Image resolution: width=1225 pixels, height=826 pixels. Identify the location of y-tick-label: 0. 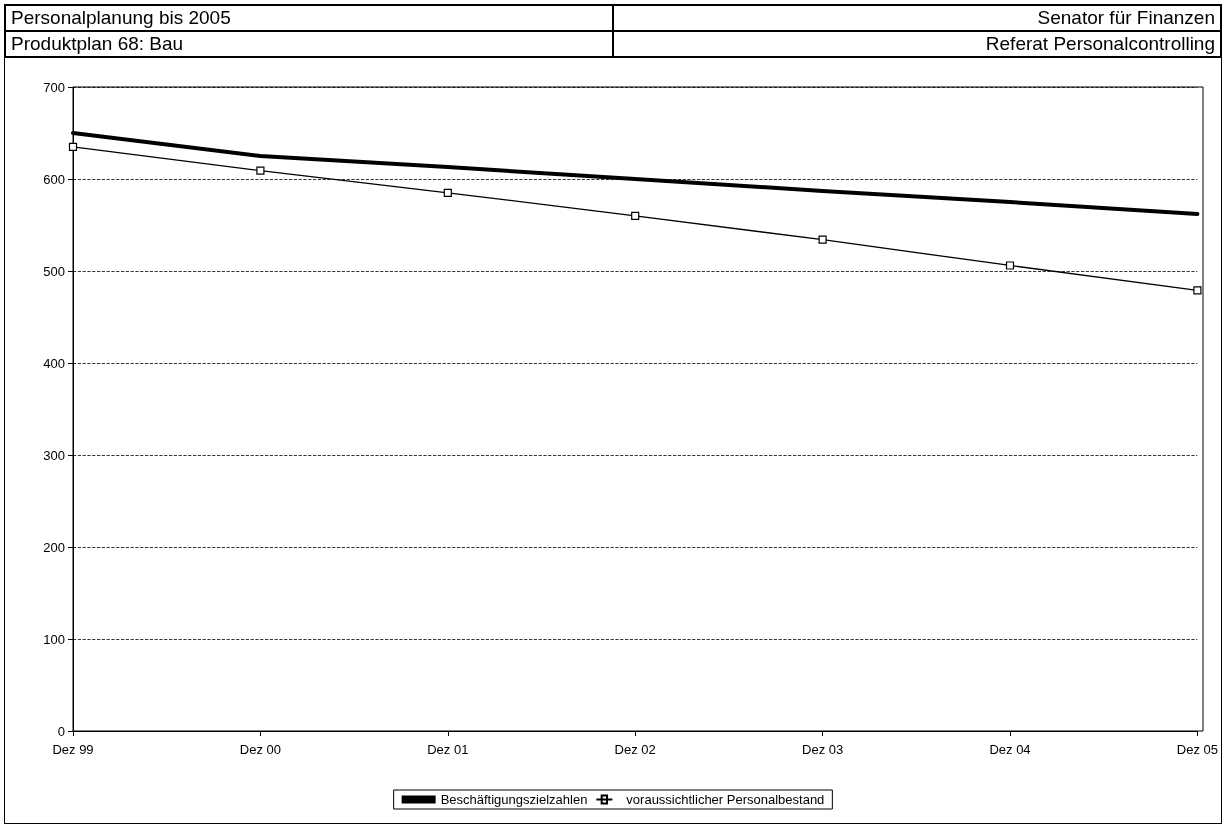
(61, 731).